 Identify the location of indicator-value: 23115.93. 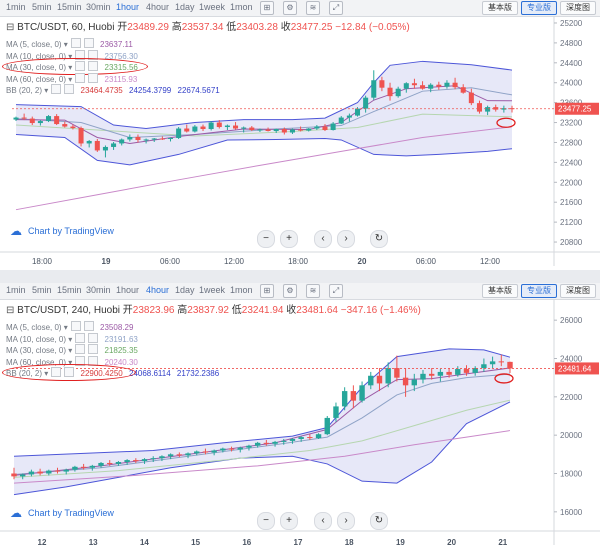
(120, 79).